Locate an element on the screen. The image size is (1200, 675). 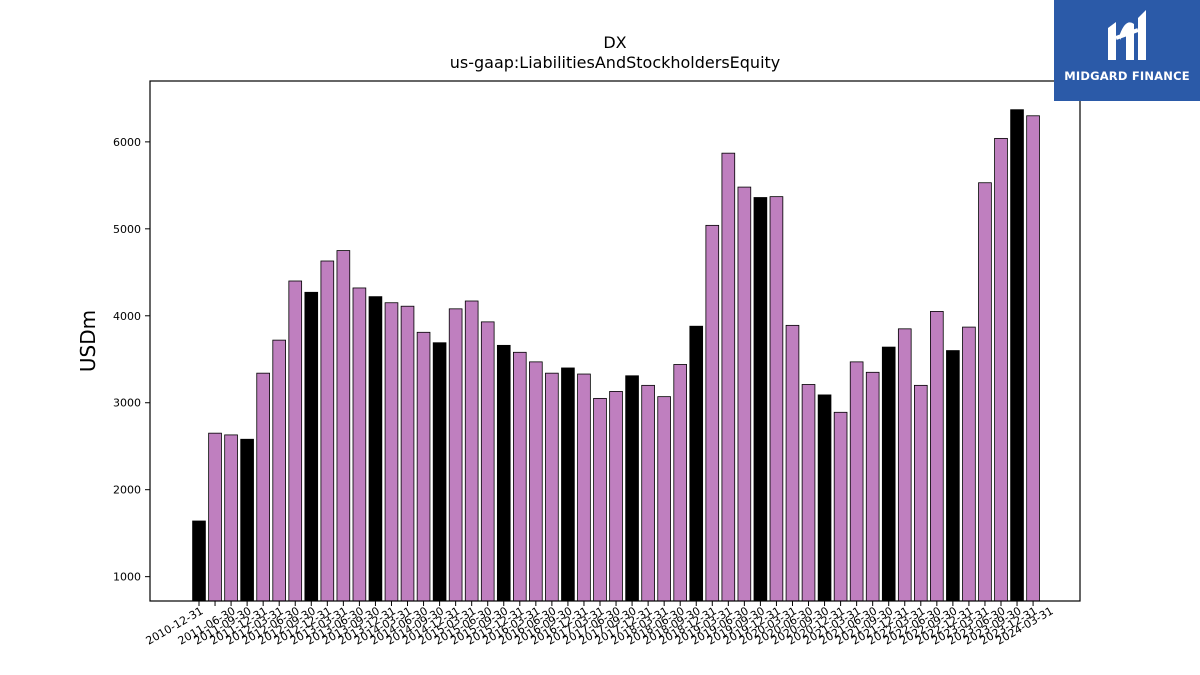
brand-logo: MIDGARD FINANCE is located at coordinates (1127, 50).